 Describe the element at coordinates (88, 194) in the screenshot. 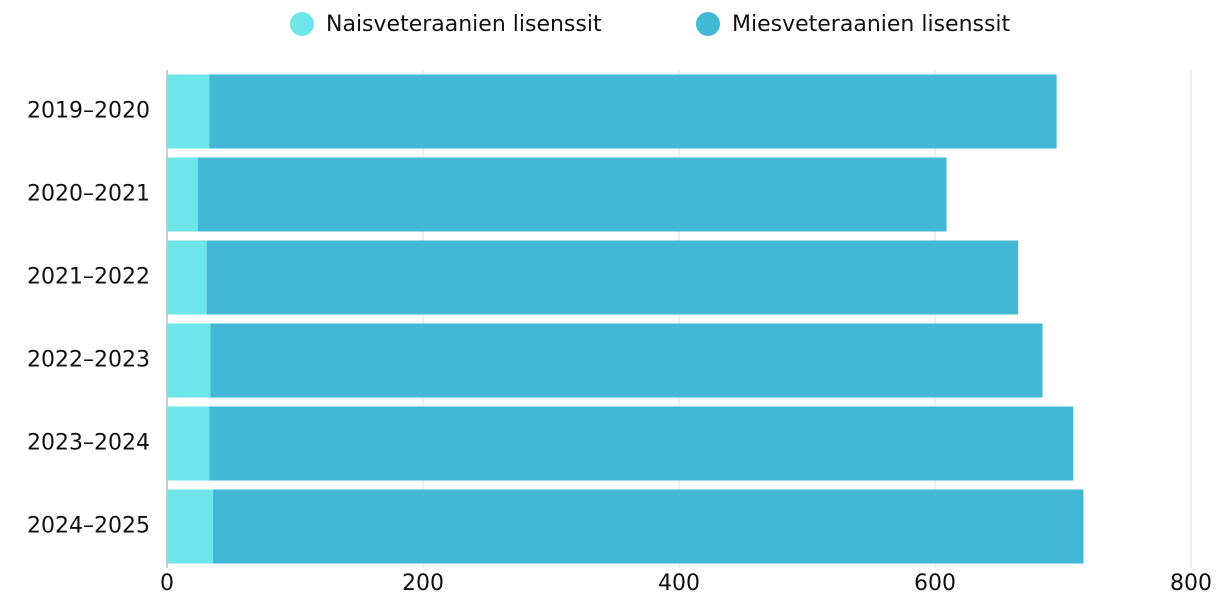

I see `y-tick-label: 2020–2021` at that location.